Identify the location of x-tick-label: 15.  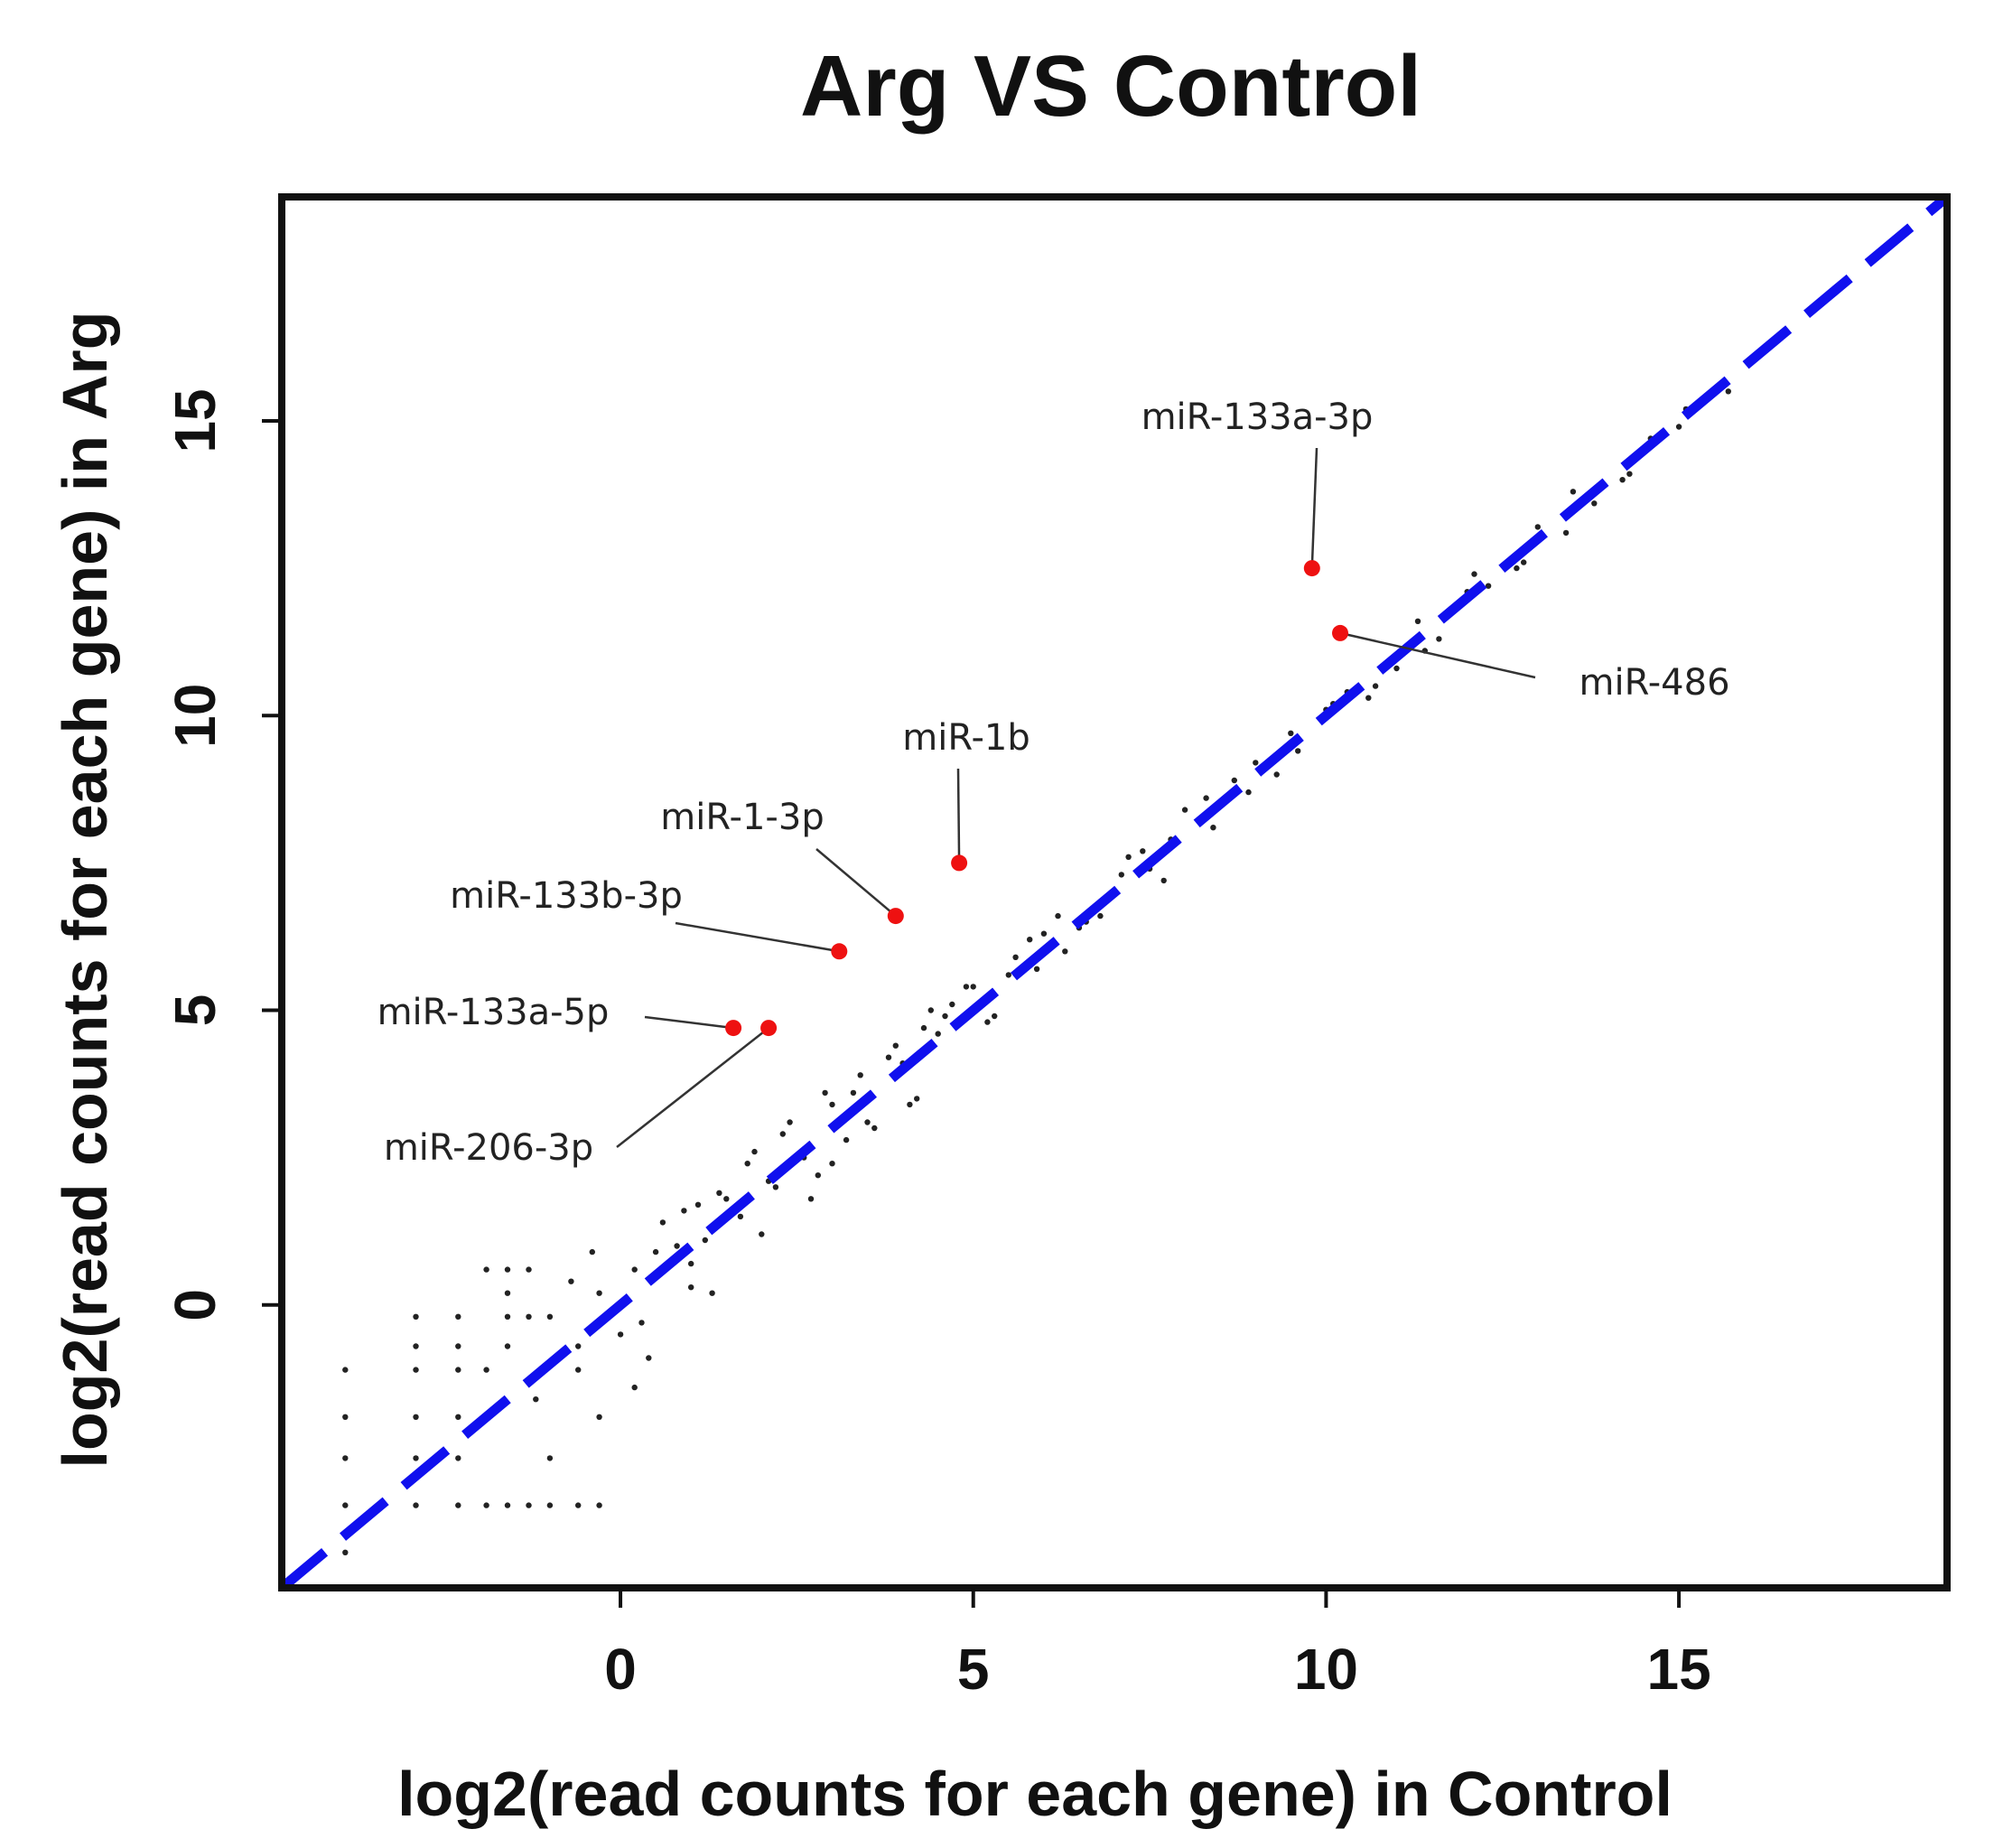
(1678, 1669).